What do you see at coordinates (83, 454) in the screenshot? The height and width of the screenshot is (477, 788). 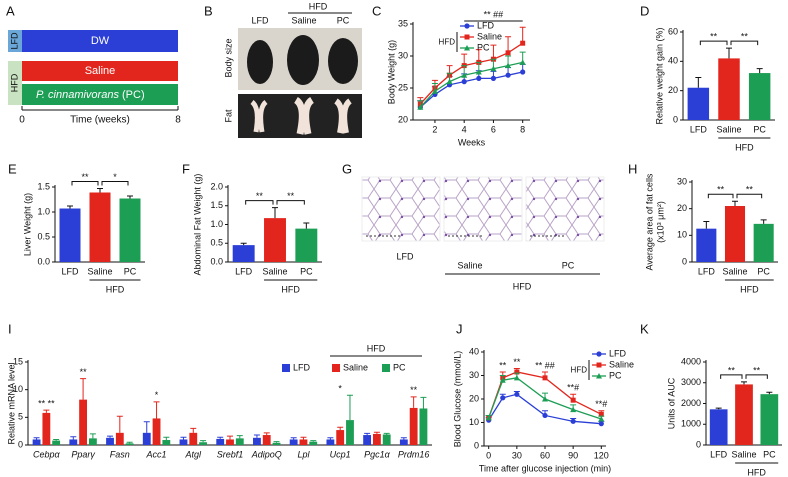 I see `x-tick-label: Pparγ` at bounding box center [83, 454].